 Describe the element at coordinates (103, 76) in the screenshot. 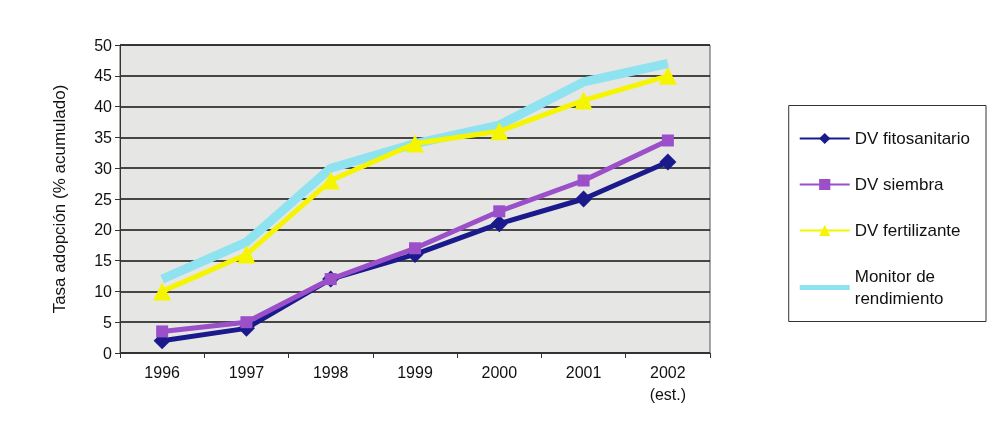

I see `y-tick-label: 45` at that location.